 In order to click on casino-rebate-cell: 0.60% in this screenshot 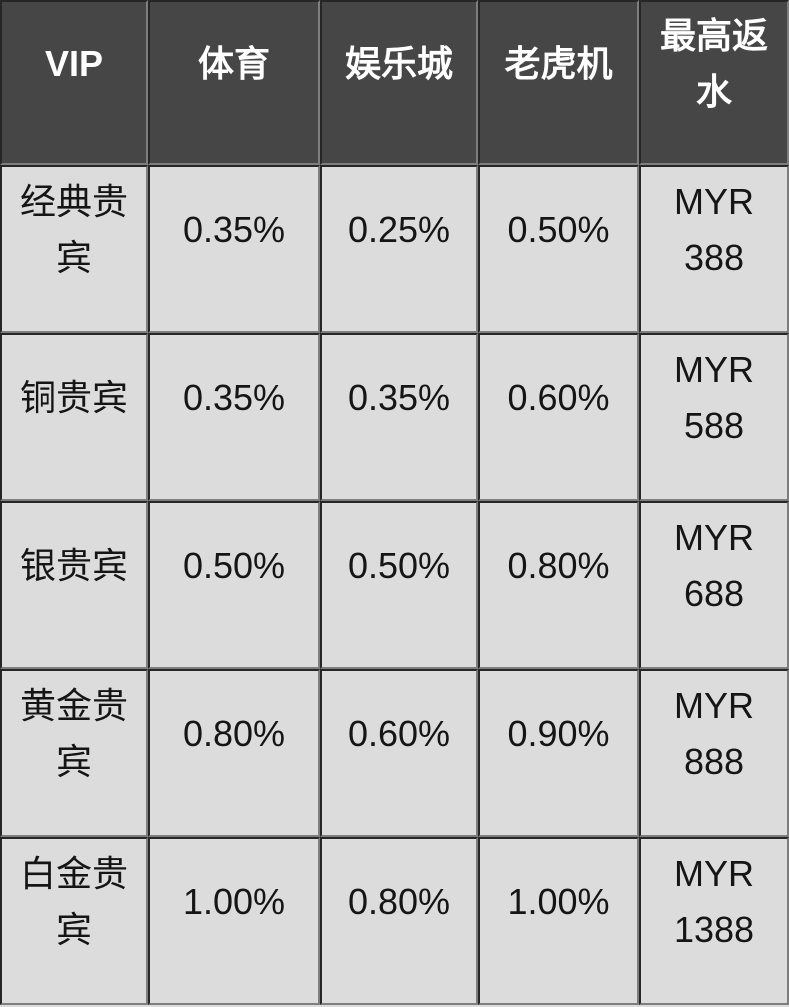, I will do `click(399, 753)`.